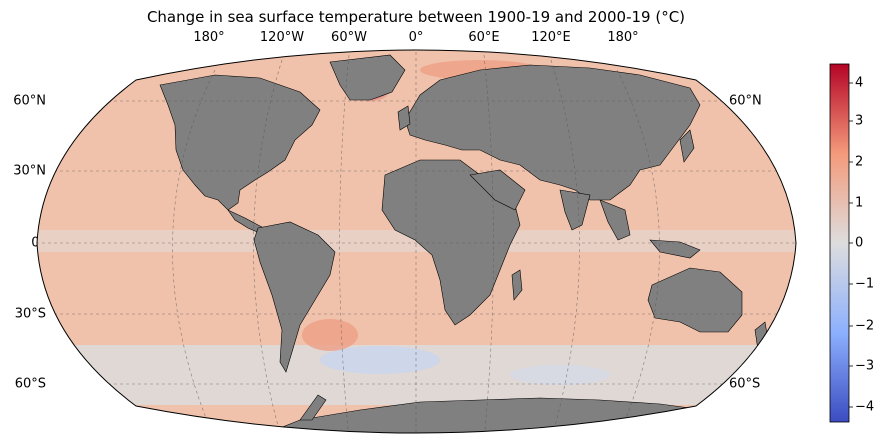  What do you see at coordinates (859, 203) in the screenshot?
I see `colorbar-tick-label: 1` at bounding box center [859, 203].